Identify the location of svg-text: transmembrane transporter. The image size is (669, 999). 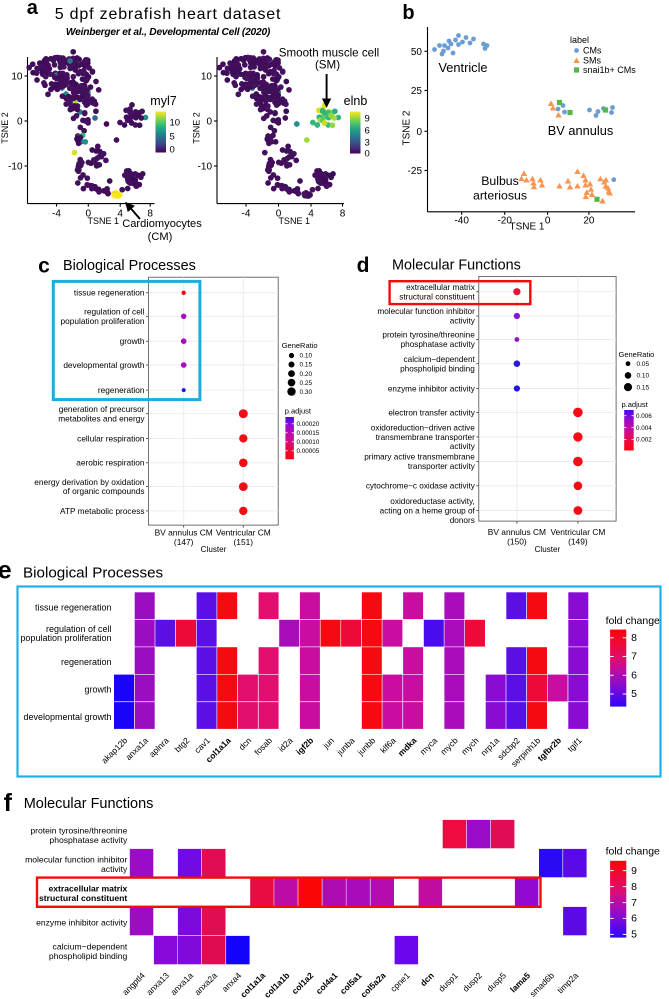
(425, 437).